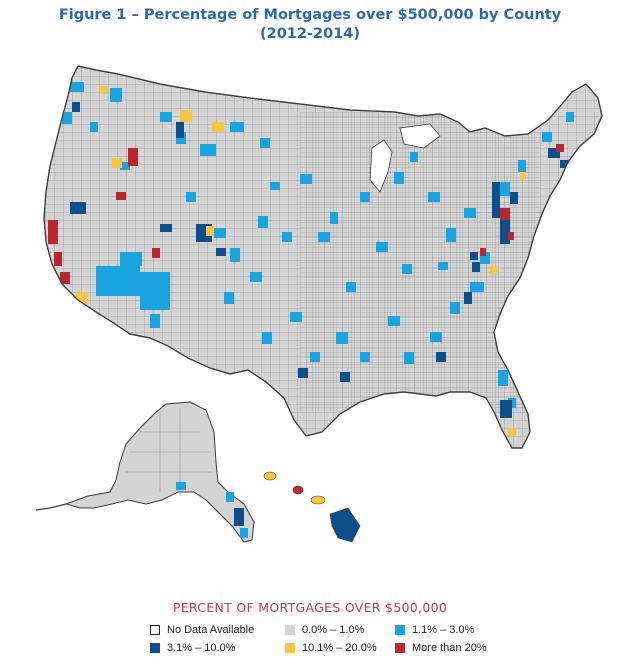  I want to click on legend-item-3-10: 3.1% – 10.0%, so click(217, 648).